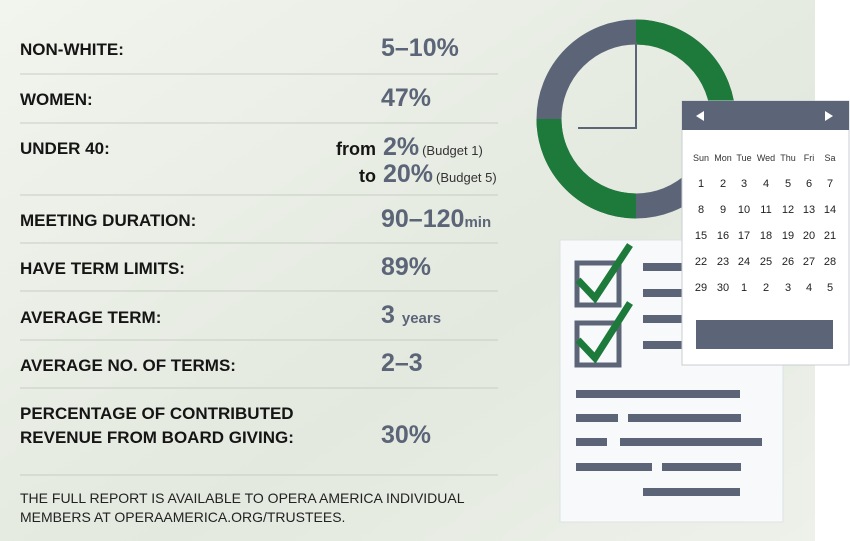 The image size is (850, 541). Describe the element at coordinates (829, 158) in the screenshot. I see `weekday: Sa` at that location.